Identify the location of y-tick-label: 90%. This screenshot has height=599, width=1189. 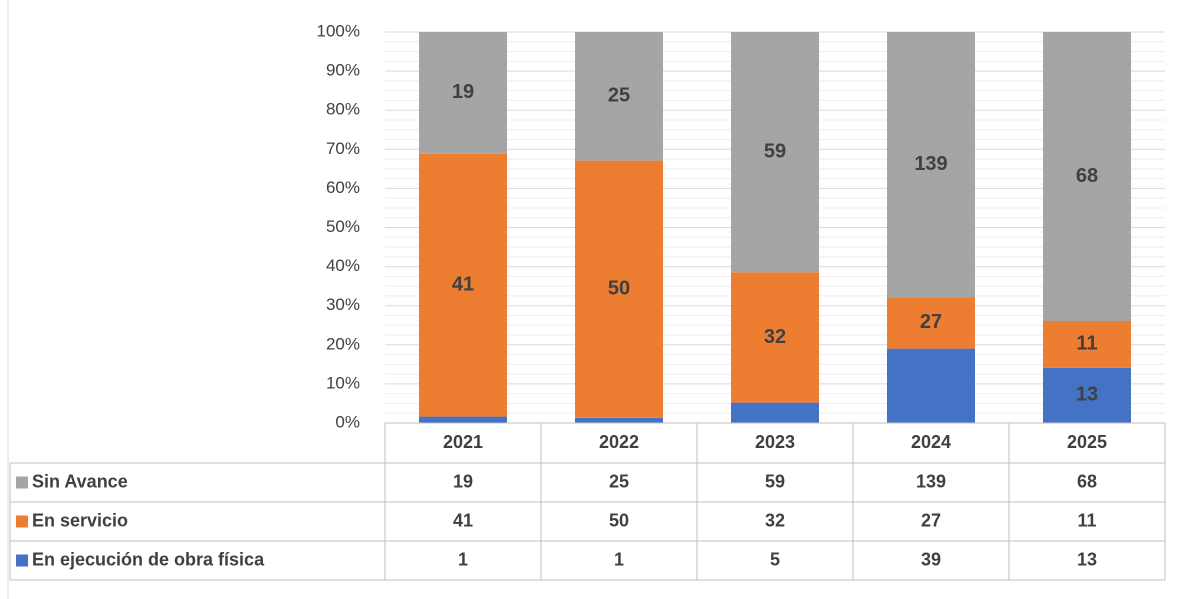
(343, 70).